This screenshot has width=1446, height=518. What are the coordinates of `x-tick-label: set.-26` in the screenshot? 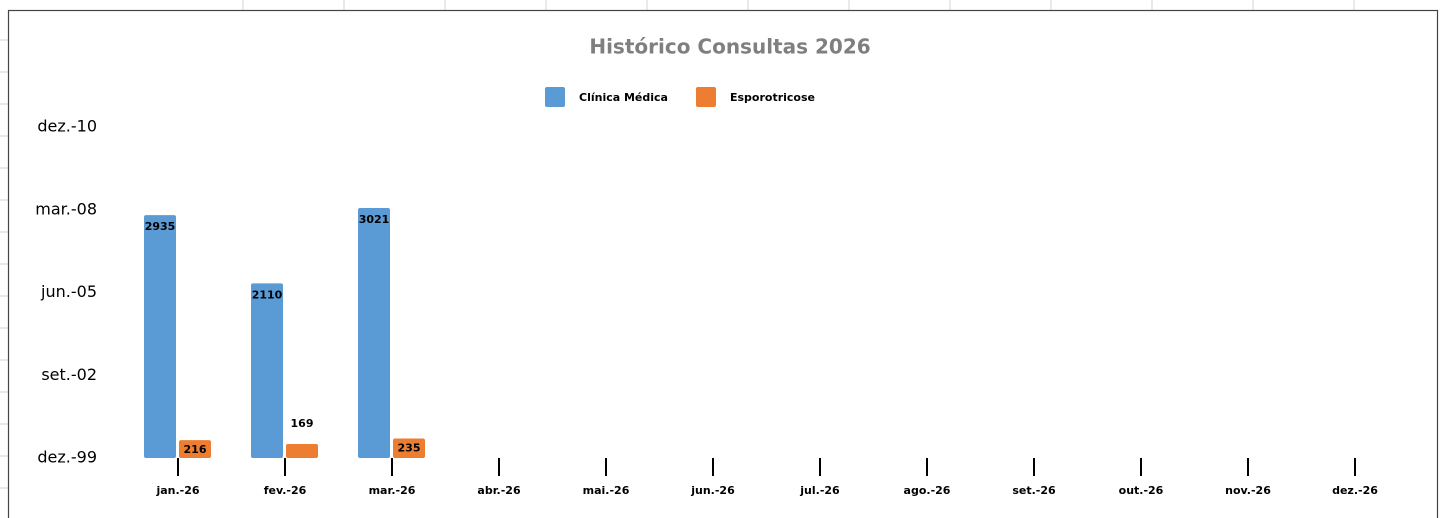 It's located at (1034, 490).